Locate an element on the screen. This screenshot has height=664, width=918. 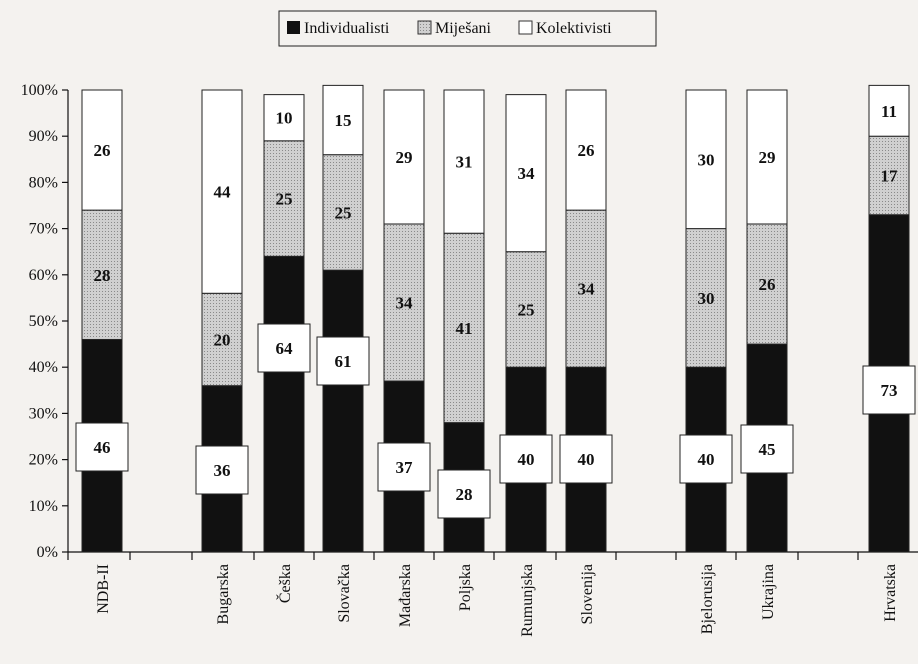
value-label-individualisti: 45 is located at coordinates (767, 449).